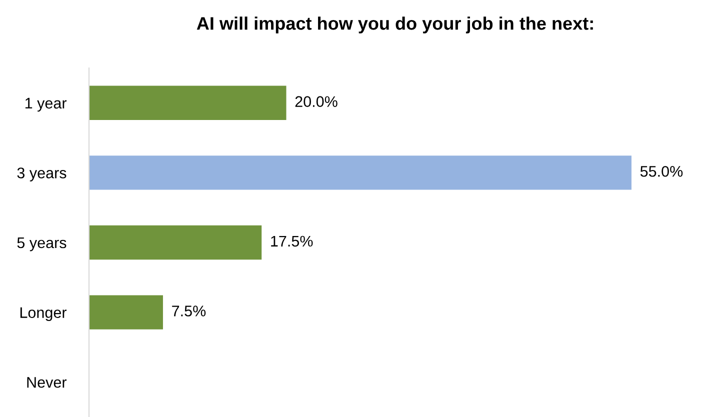 The height and width of the screenshot is (417, 702). I want to click on data-label: 17.5%, so click(292, 241).